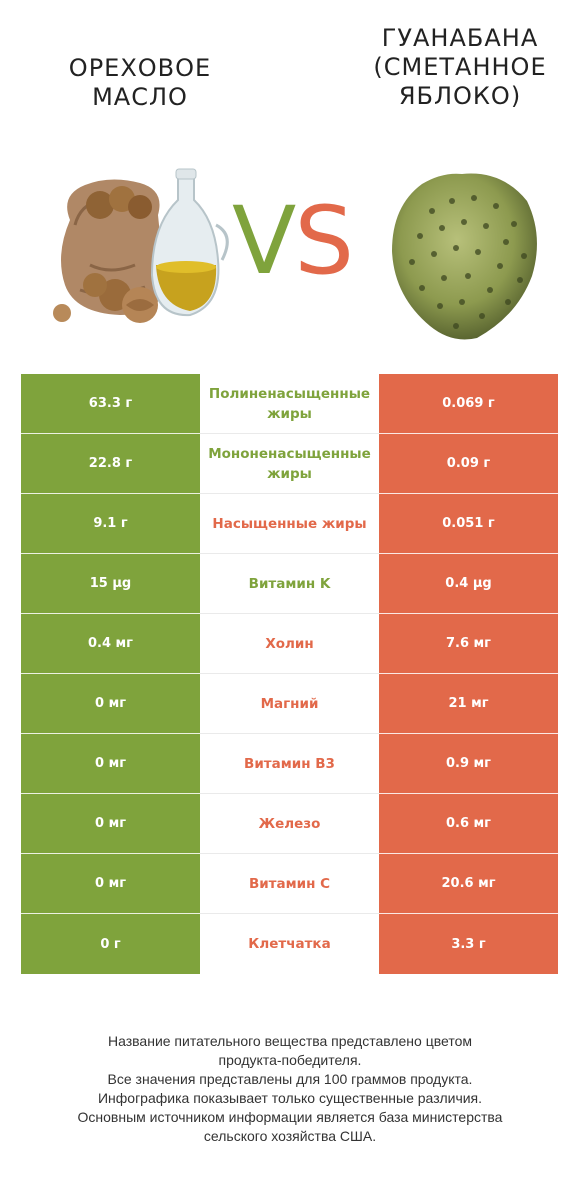  What do you see at coordinates (468, 764) in the screenshot?
I see `right-value-cell: 0.9 мг` at bounding box center [468, 764].